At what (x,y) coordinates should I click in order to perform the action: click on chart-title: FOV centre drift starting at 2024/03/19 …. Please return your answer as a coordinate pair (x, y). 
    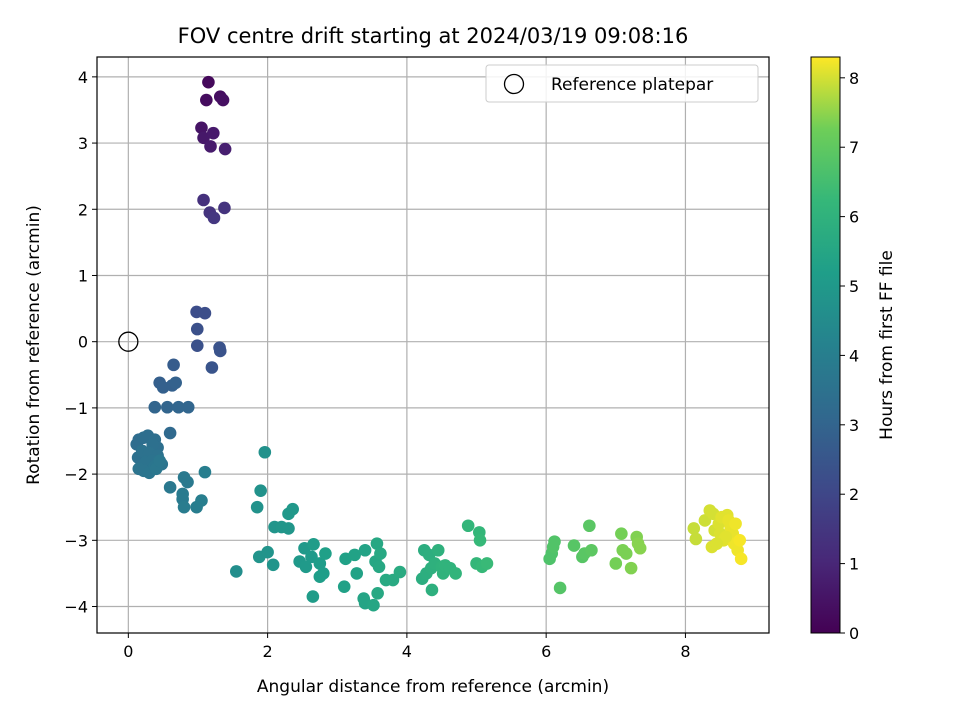
    Looking at the image, I should click on (433, 36).